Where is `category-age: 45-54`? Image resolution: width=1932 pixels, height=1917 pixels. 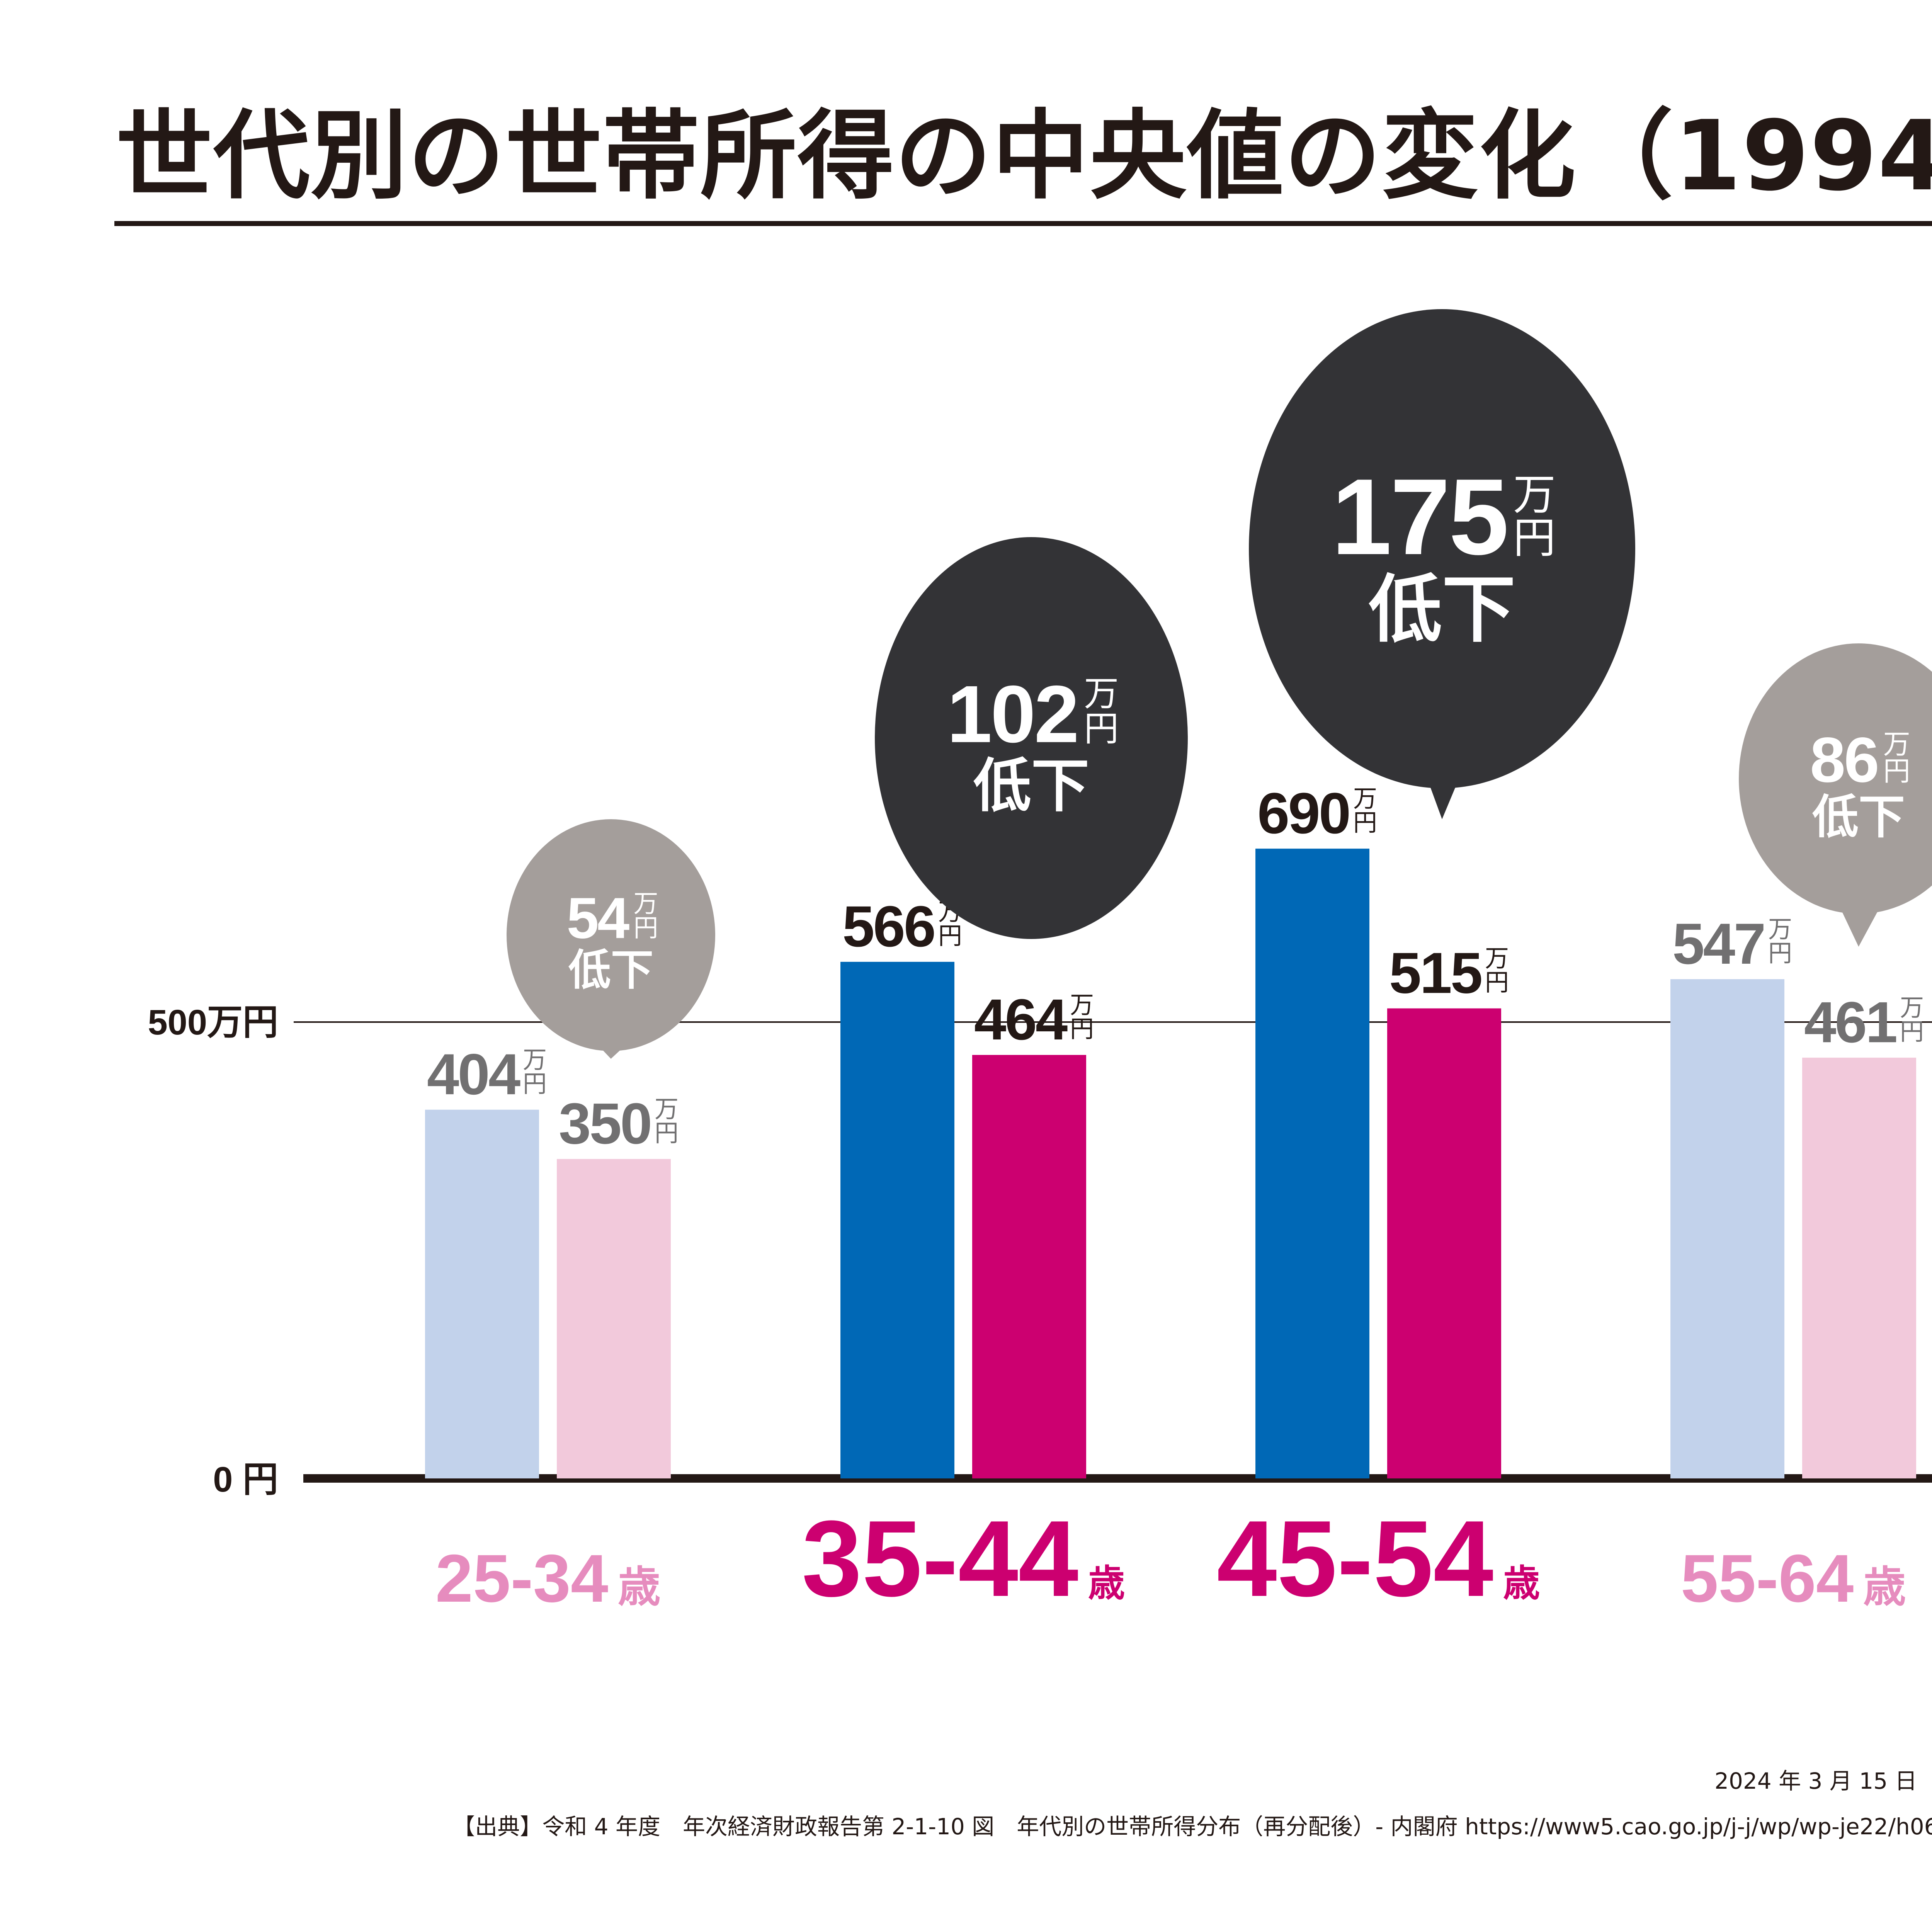 category-age: 45-54 is located at coordinates (1355, 1559).